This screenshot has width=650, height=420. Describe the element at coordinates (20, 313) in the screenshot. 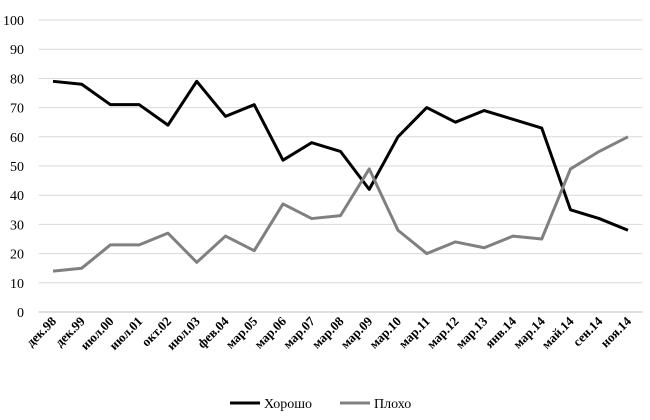

I see `y-tick-label: 0` at that location.